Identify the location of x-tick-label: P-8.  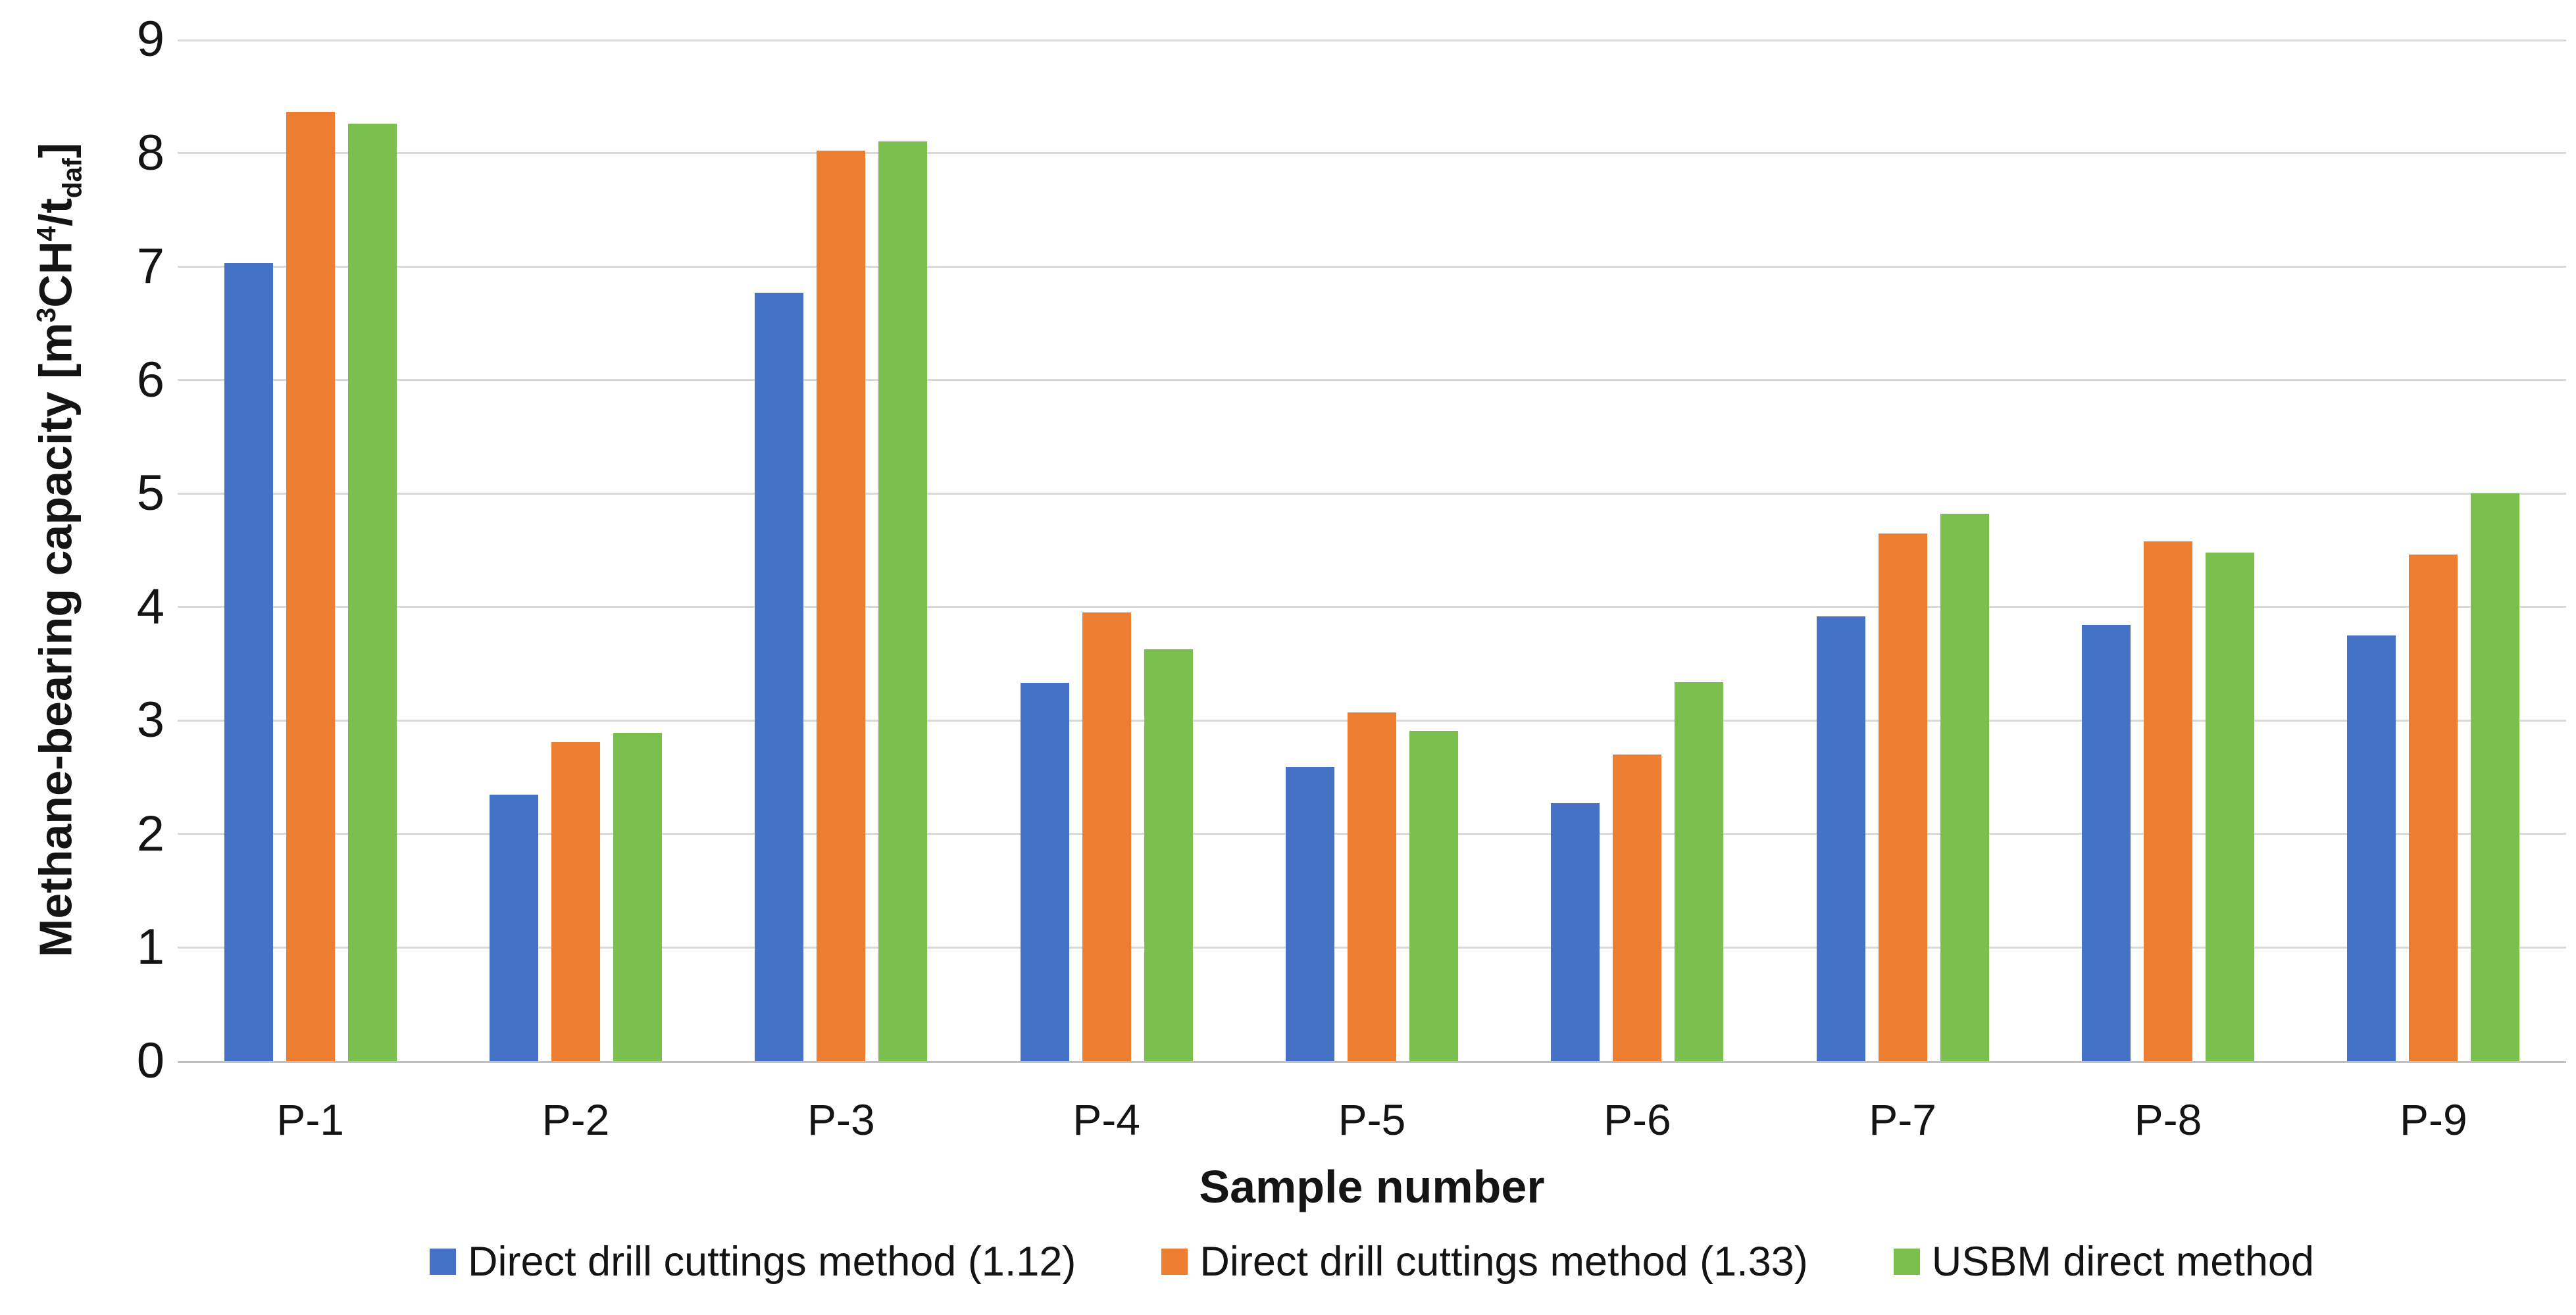
(2168, 1119).